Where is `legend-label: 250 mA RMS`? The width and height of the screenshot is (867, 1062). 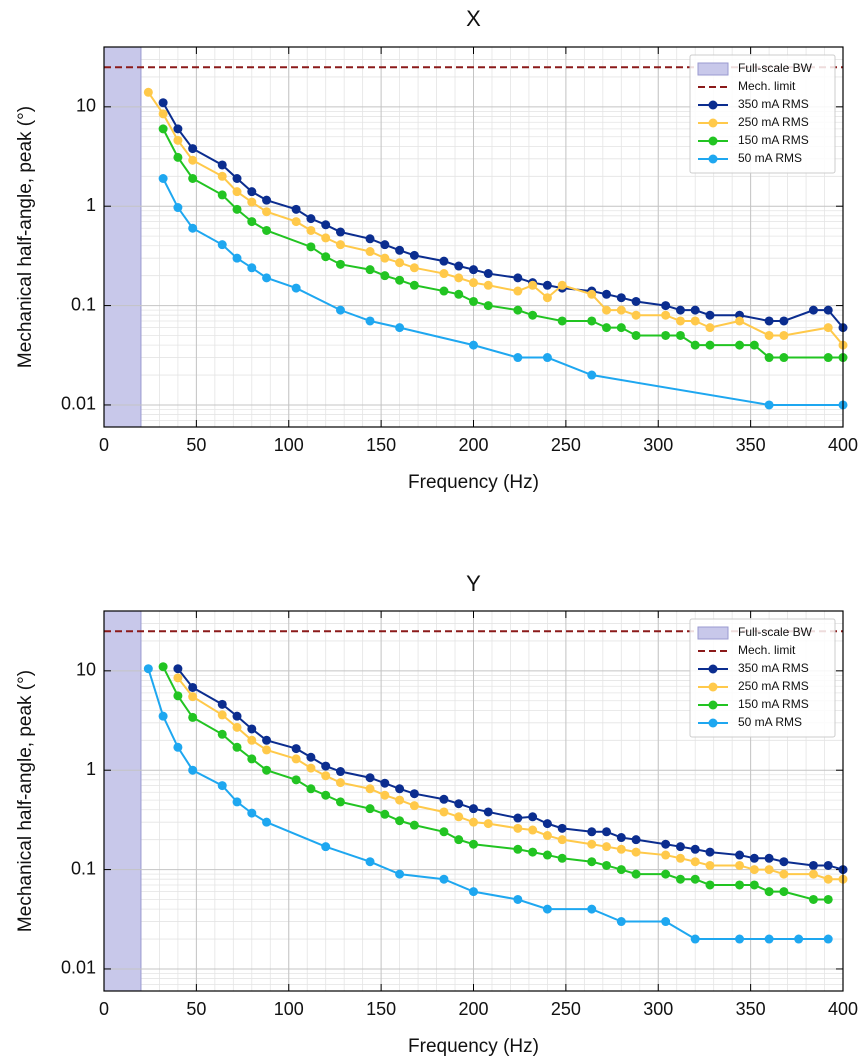 legend-label: 250 mA RMS is located at coordinates (773, 122).